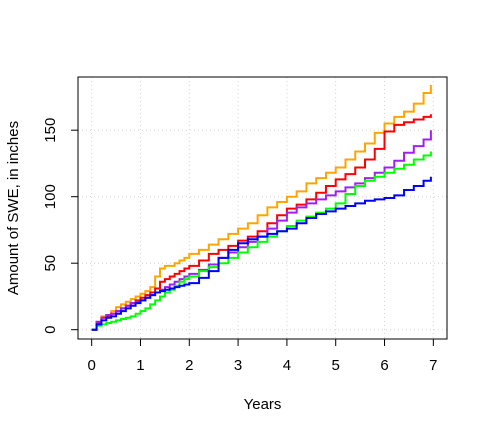 This screenshot has width=488, height=433. Describe the element at coordinates (50, 130) in the screenshot. I see `y-tick-label: 150` at that location.